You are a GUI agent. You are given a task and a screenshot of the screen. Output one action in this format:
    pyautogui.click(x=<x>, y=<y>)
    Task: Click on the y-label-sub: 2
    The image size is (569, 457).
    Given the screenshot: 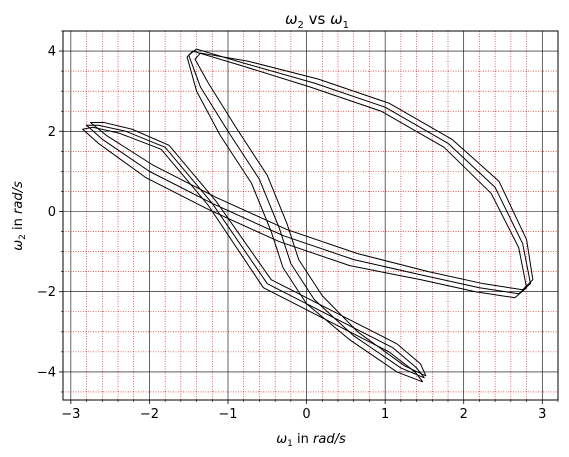 What is the action you would take?
    pyautogui.click(x=23, y=237)
    